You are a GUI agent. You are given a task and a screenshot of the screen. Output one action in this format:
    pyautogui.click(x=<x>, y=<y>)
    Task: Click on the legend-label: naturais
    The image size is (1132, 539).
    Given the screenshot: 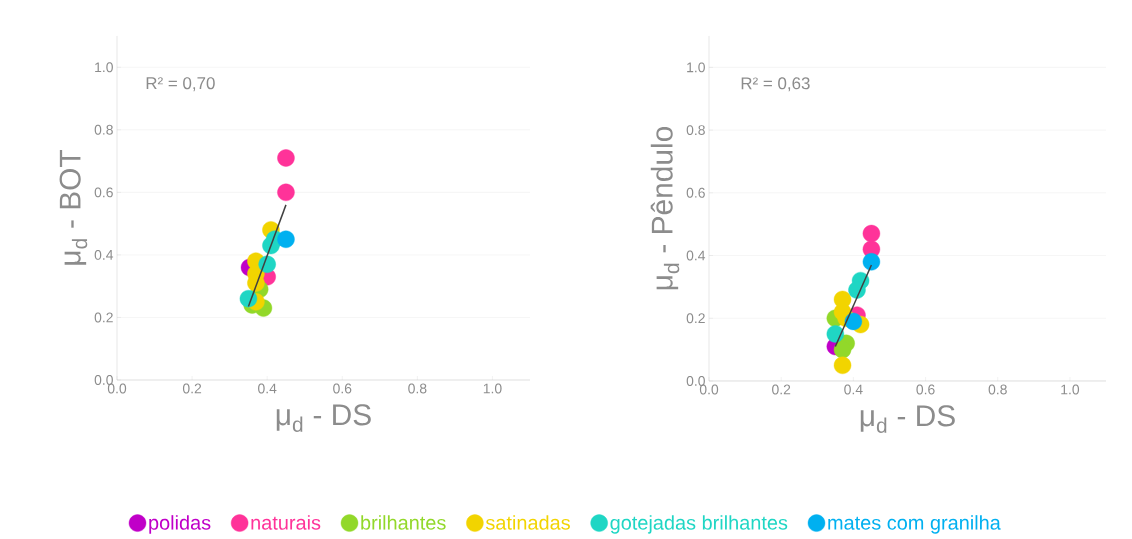 What is the action you would take?
    pyautogui.click(x=286, y=522)
    